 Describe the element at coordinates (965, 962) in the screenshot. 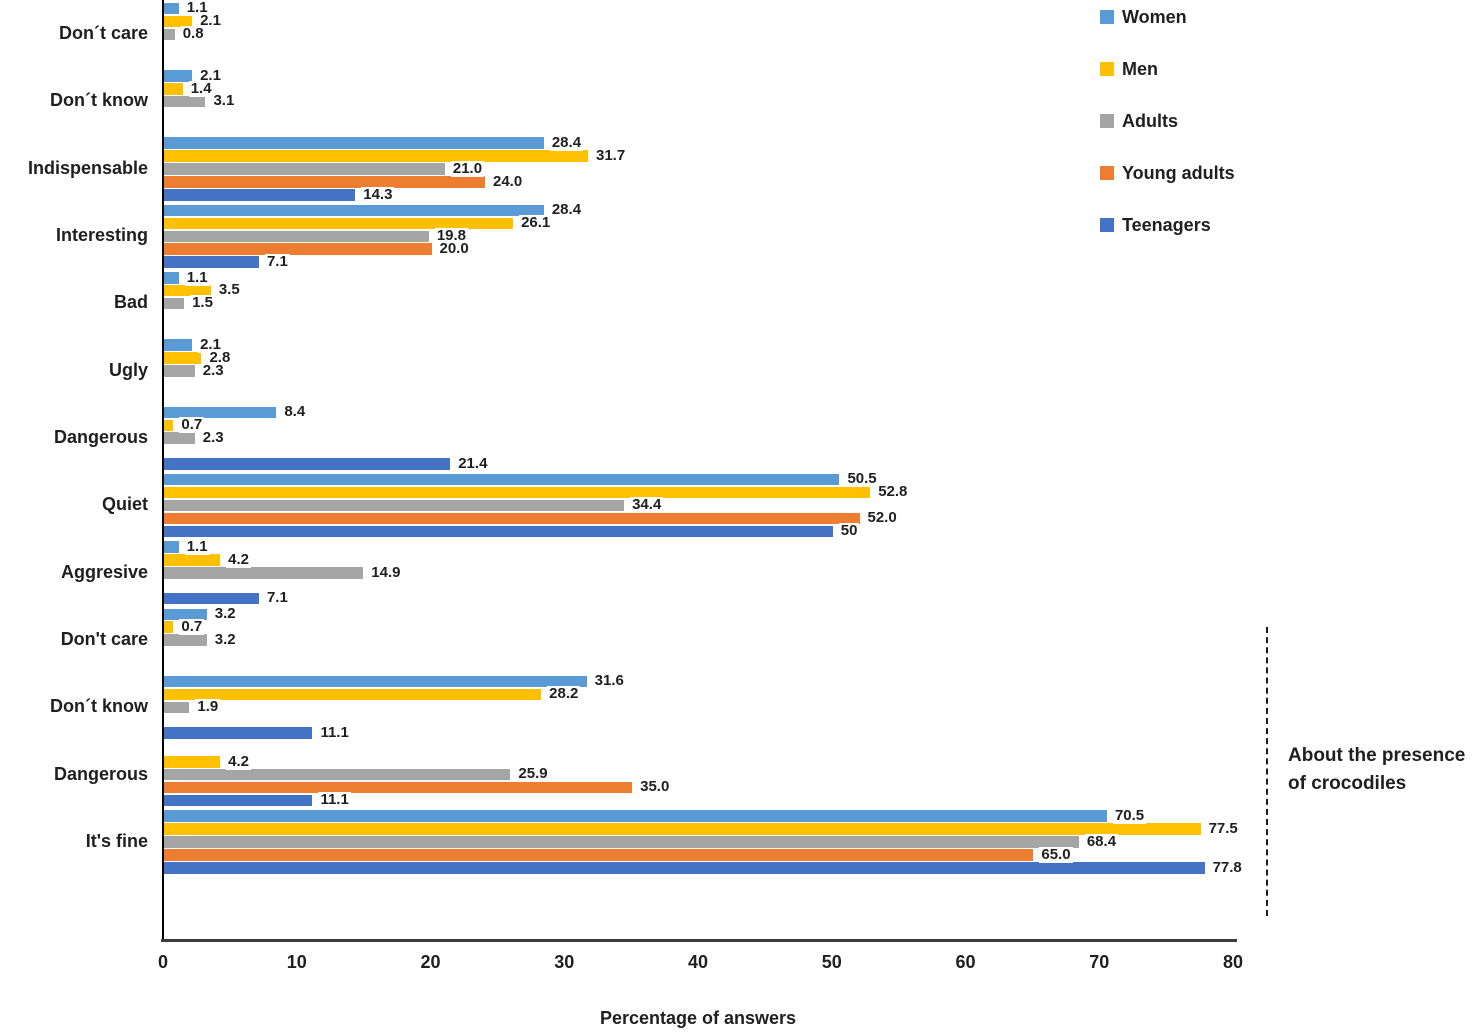

I see `x-tick-label: 60` at that location.